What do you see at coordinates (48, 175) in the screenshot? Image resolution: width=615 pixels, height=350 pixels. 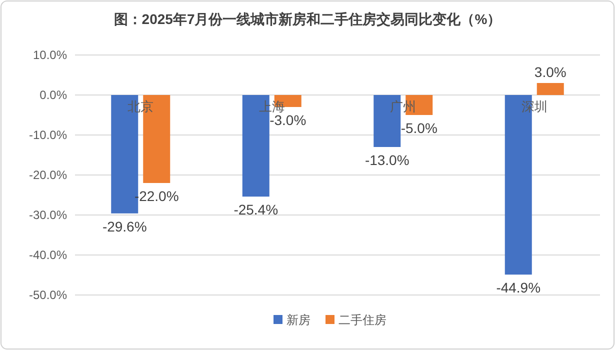 I see `y-tick-label: -20.0%` at bounding box center [48, 175].